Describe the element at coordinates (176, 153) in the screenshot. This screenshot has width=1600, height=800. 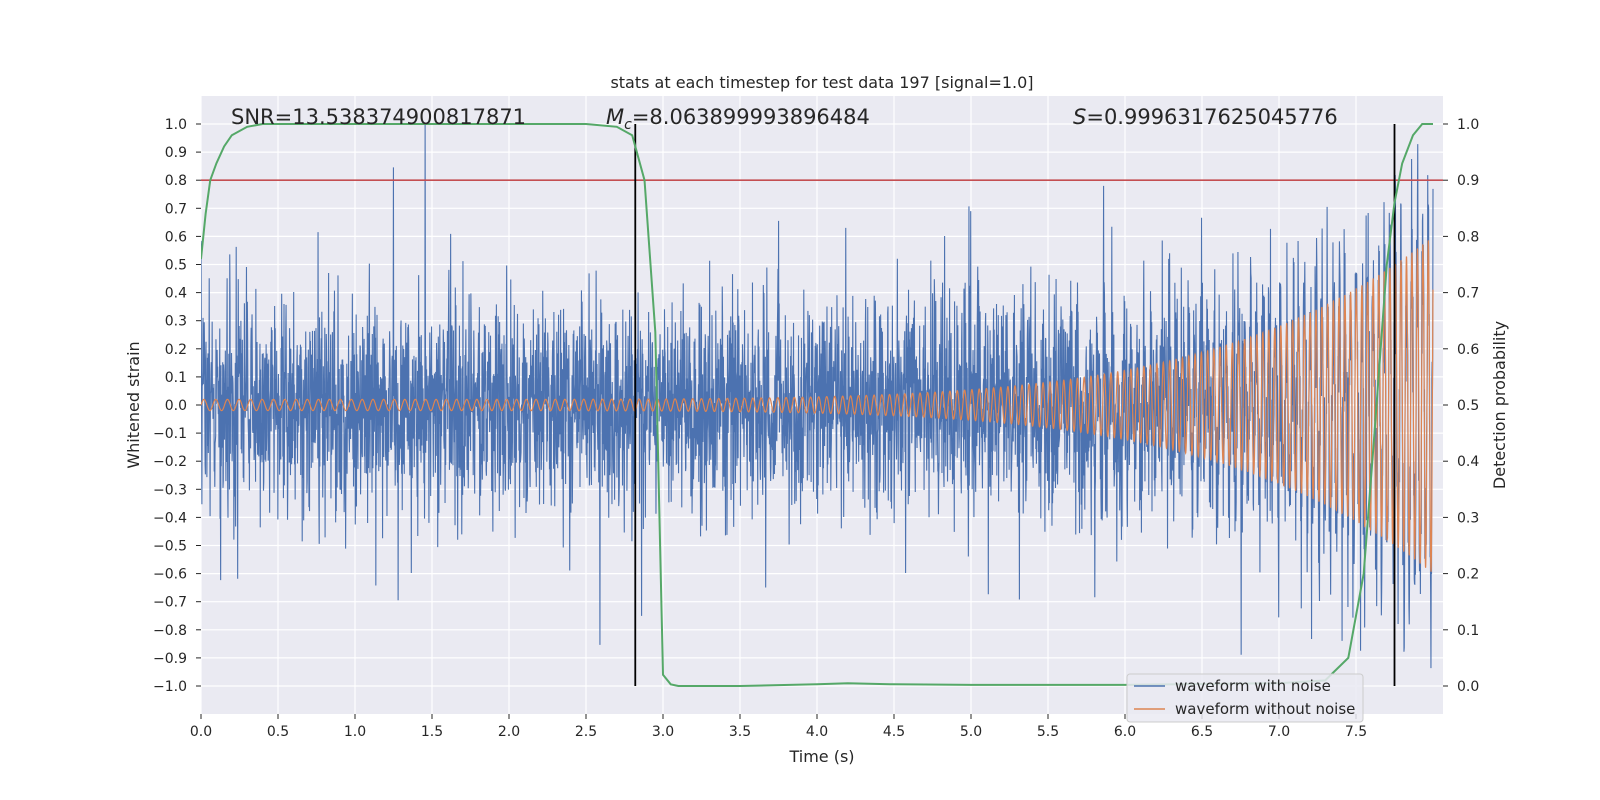
I see `y-tick-label: 0.9` at that location.